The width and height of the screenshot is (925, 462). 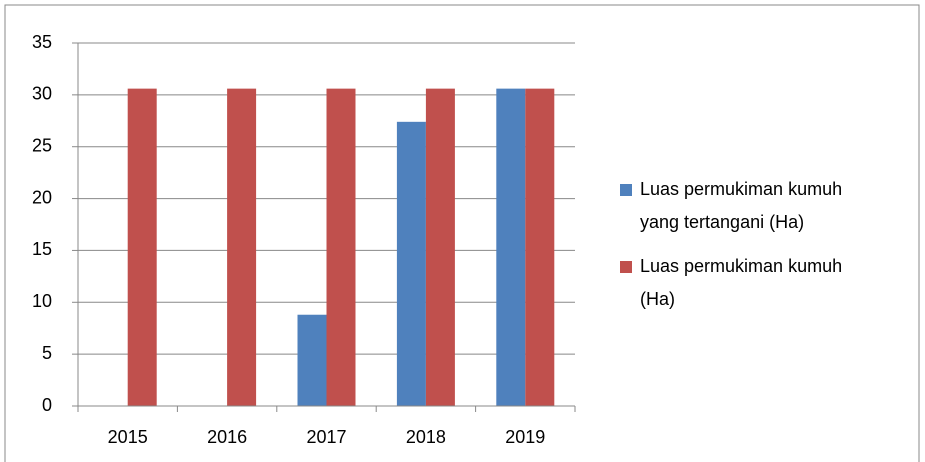 I want to click on x-tick-label: 2018, so click(x=426, y=437).